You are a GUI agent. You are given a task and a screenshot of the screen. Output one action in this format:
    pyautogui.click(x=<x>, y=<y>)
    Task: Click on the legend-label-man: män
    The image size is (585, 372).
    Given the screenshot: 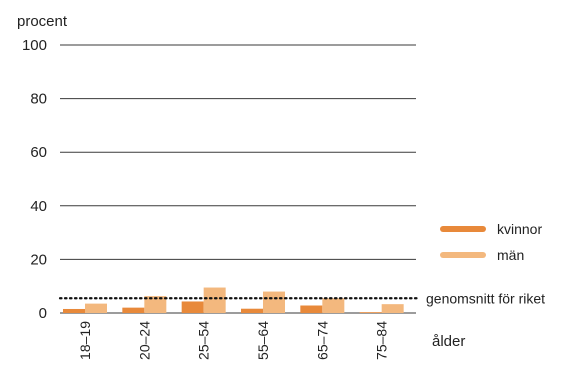 What is the action you would take?
    pyautogui.click(x=510, y=255)
    